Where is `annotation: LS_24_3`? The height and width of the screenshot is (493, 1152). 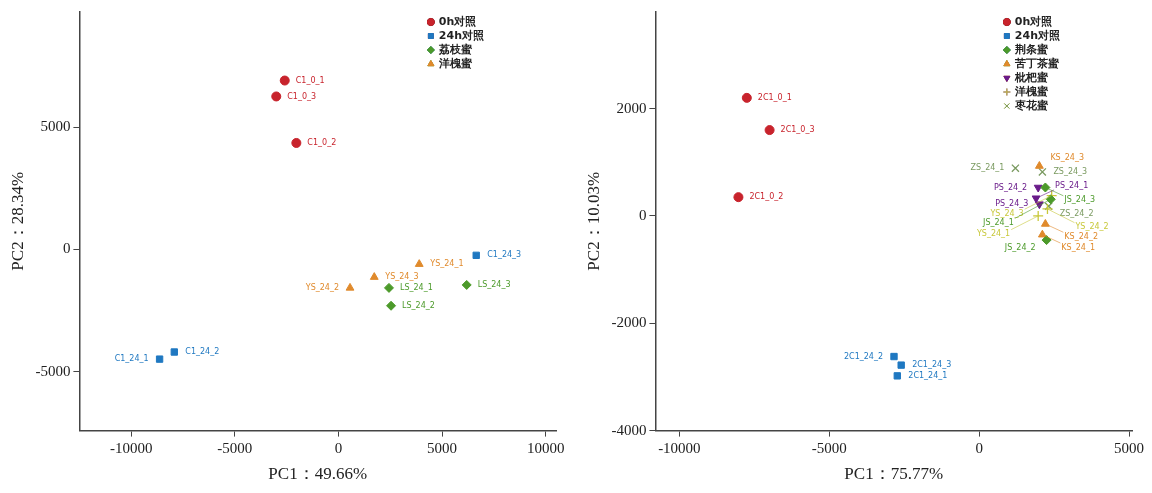
annotation: LS_24_3 is located at coordinates (494, 285).